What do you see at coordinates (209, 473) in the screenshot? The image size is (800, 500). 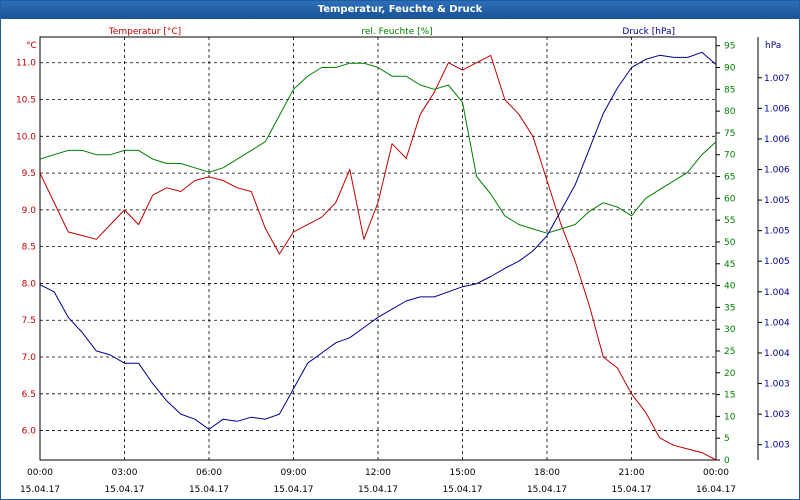 I see `x-tick-time: 06:00` at bounding box center [209, 473].